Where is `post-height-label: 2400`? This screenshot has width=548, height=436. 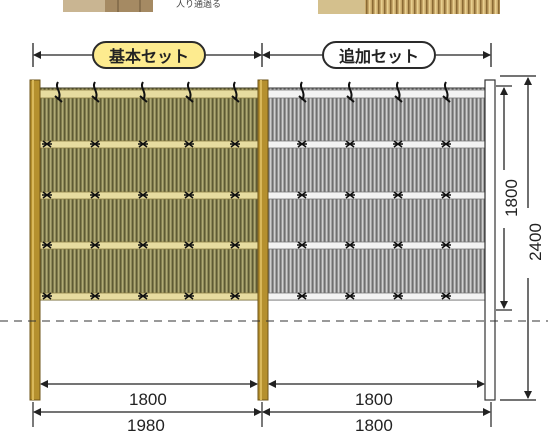
post-height-label: 2400 is located at coordinates (535, 242).